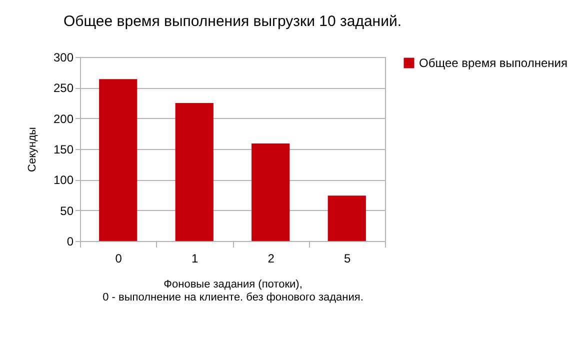  What do you see at coordinates (63, 149) in the screenshot?
I see `y-tick-label: 150` at bounding box center [63, 149].